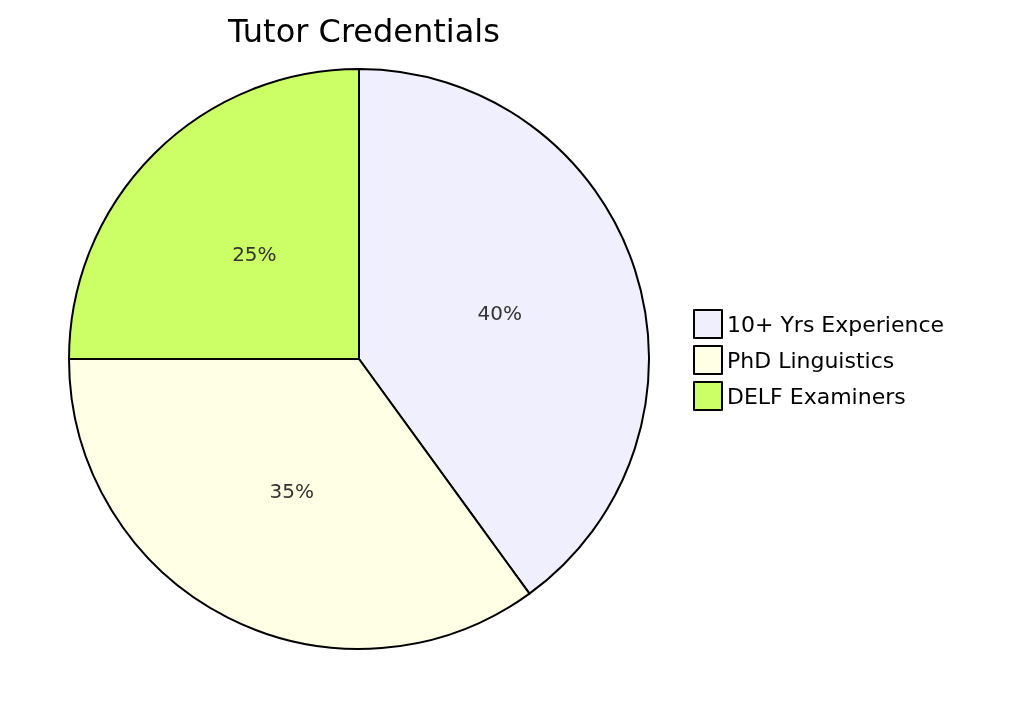 The height and width of the screenshot is (703, 1024). What do you see at coordinates (254, 254) in the screenshot?
I see `data-label: 25%` at bounding box center [254, 254].